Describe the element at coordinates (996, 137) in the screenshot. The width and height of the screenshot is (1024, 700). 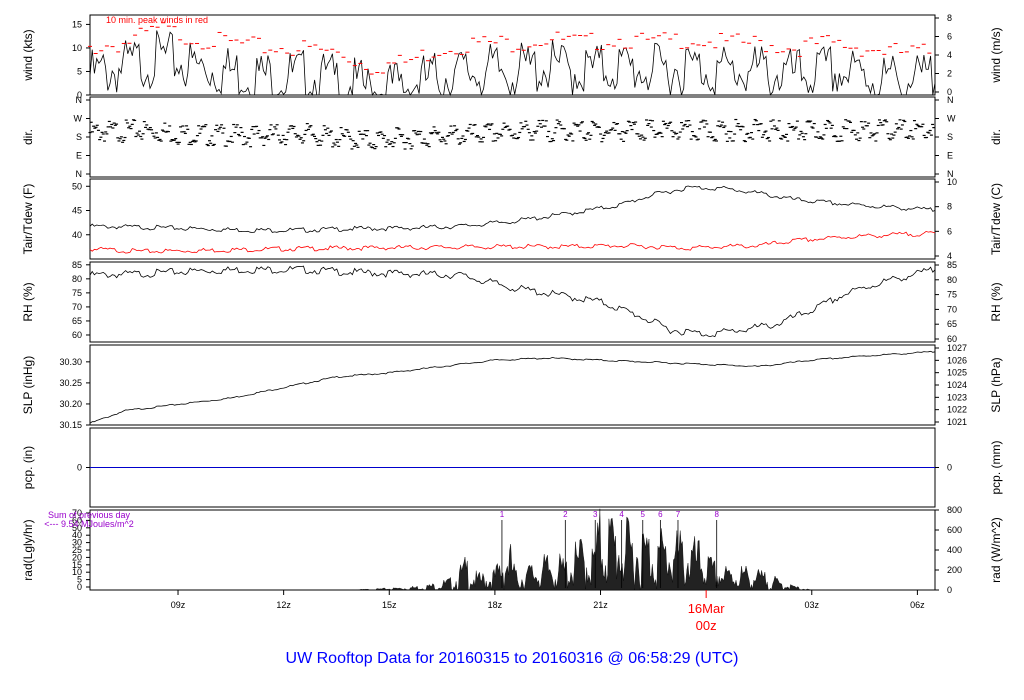
I see `right-axis-label: dir.` at that location.